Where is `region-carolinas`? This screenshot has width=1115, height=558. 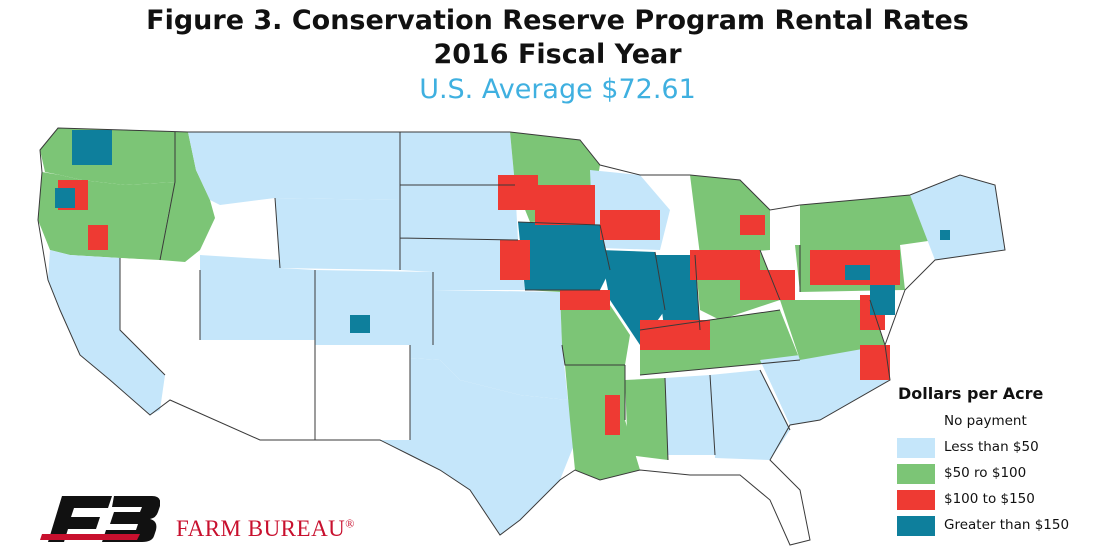
region-carolinas is located at coordinates (825, 385).